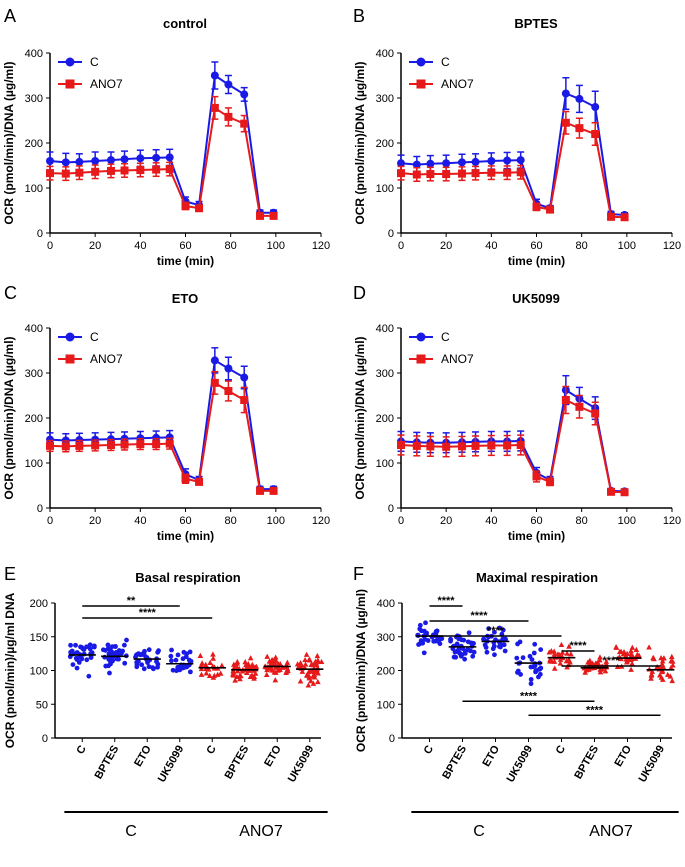 The width and height of the screenshot is (685, 867). What do you see at coordinates (42, 705) in the screenshot?
I see `y-tick-label: 50` at bounding box center [42, 705].